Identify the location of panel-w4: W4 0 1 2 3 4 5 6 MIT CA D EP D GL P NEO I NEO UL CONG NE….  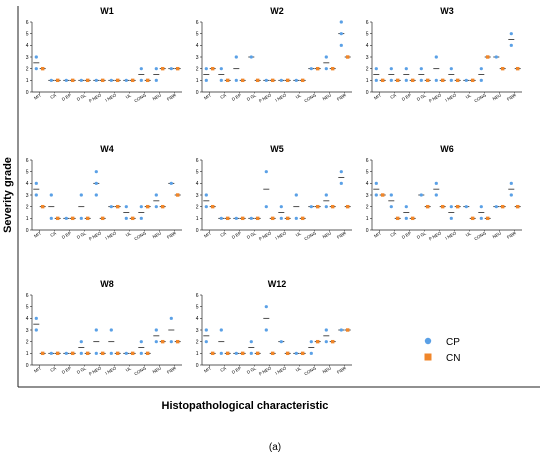
(104, 193).